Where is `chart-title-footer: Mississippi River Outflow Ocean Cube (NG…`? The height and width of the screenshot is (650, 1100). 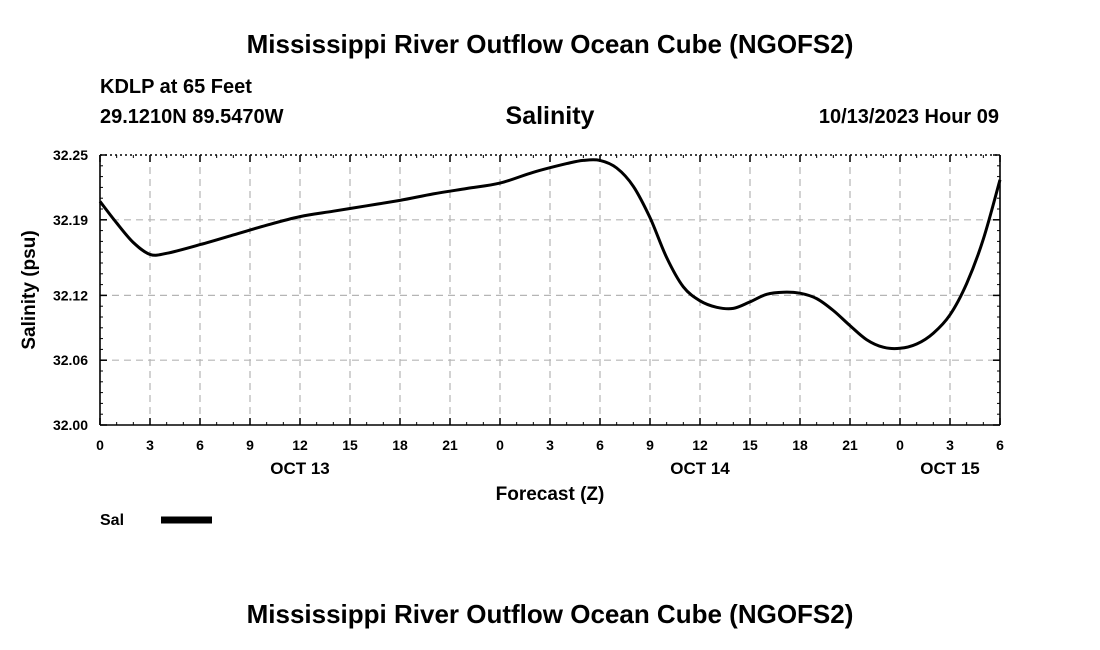 chart-title-footer: Mississippi River Outflow Ocean Cube (NG… is located at coordinates (550, 614).